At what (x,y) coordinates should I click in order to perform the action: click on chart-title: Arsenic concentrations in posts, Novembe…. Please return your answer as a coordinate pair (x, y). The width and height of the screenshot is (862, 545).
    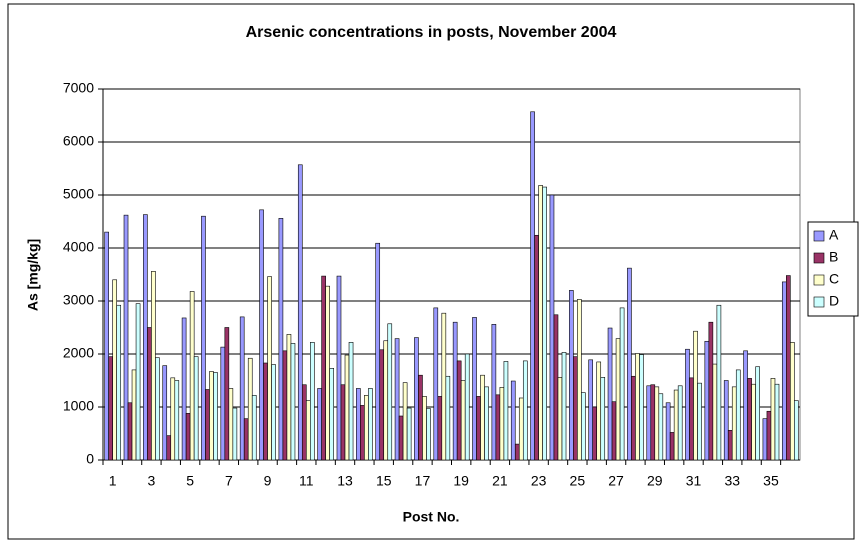
    Looking at the image, I should click on (431, 32).